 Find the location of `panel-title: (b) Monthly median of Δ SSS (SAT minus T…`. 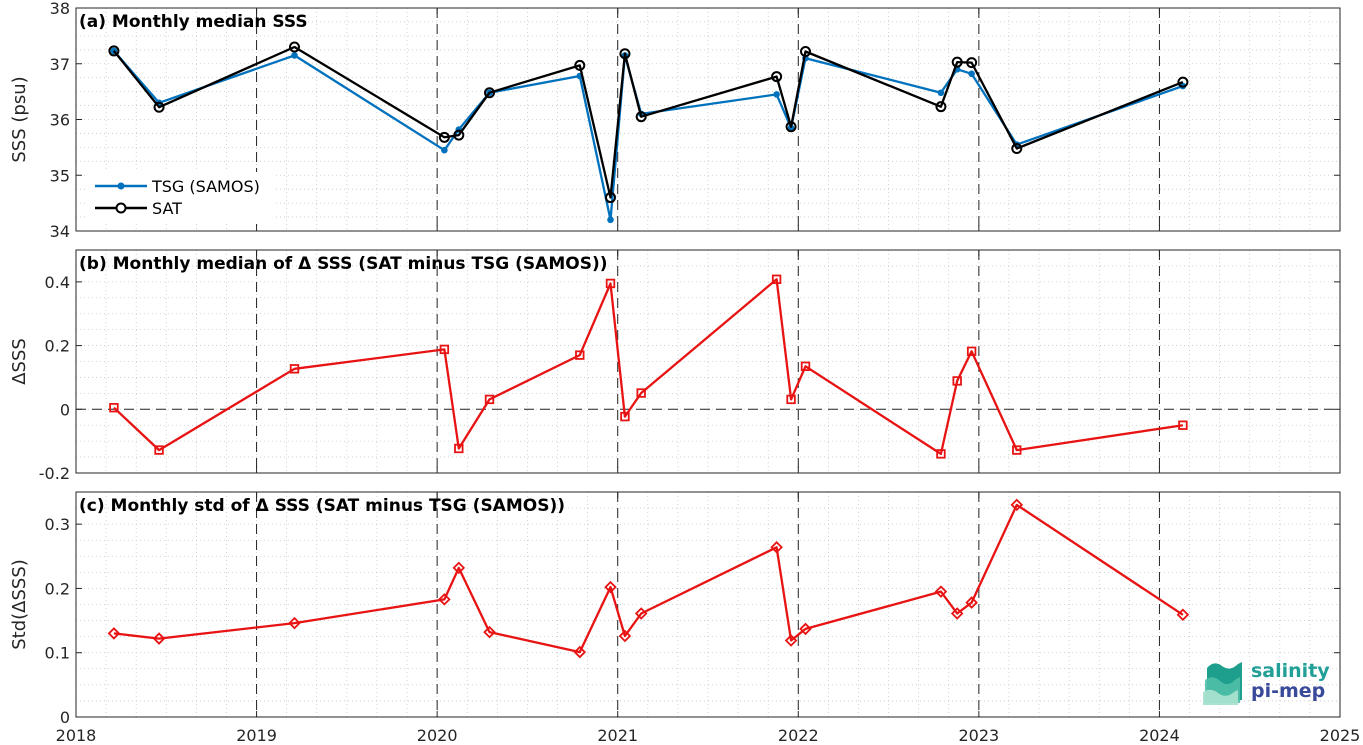

panel-title: (b) Monthly median of Δ SSS (SAT minus T… is located at coordinates (343, 264).